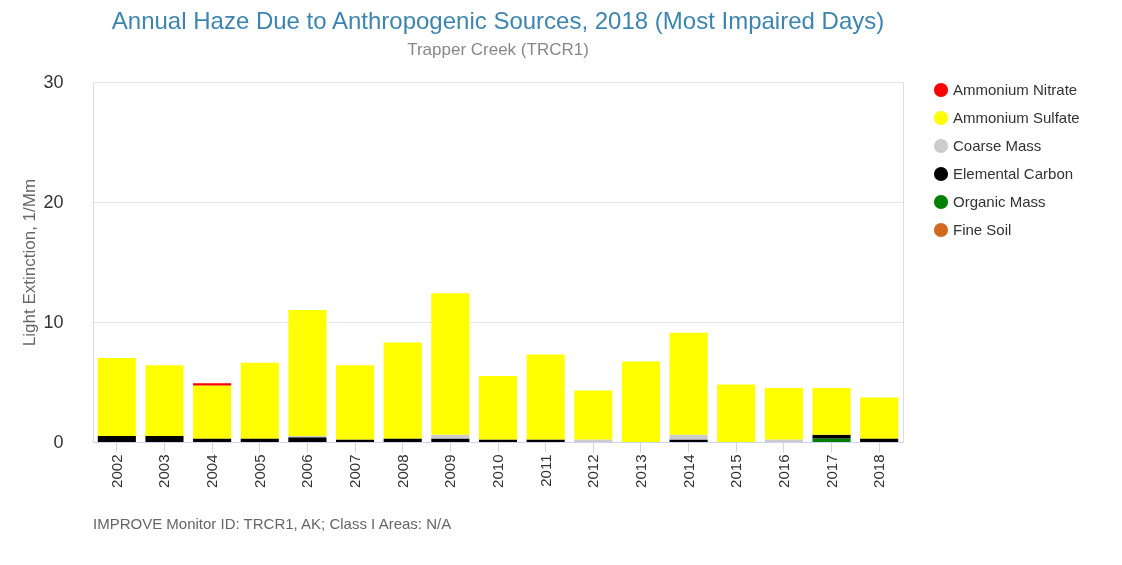 This screenshot has height=565, width=1122. I want to click on y-tick-label: 10, so click(53, 321).